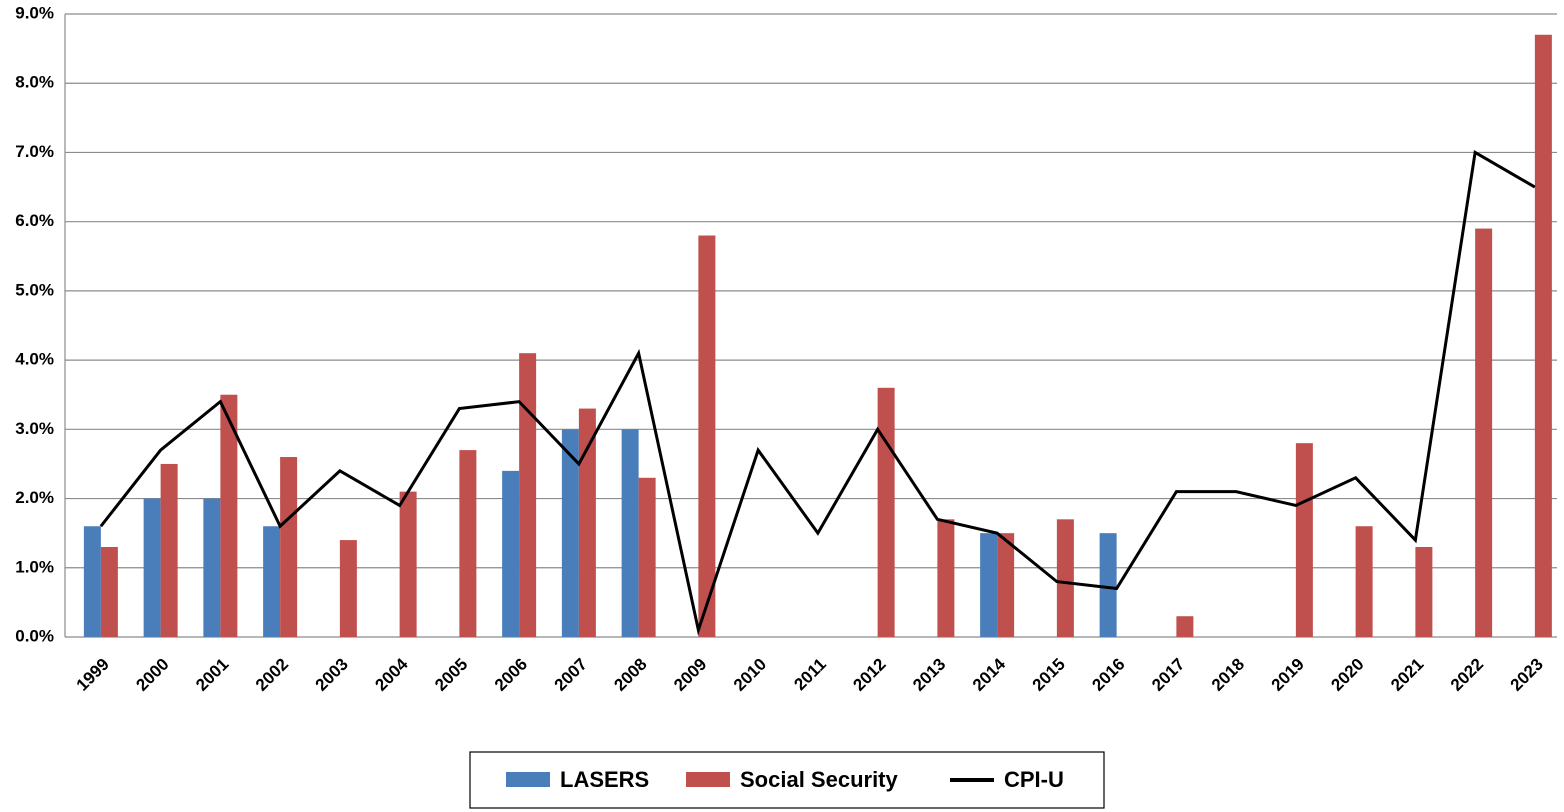 The width and height of the screenshot is (1564, 812). What do you see at coordinates (929, 675) in the screenshot?
I see `x-tick-label: 2013` at bounding box center [929, 675].